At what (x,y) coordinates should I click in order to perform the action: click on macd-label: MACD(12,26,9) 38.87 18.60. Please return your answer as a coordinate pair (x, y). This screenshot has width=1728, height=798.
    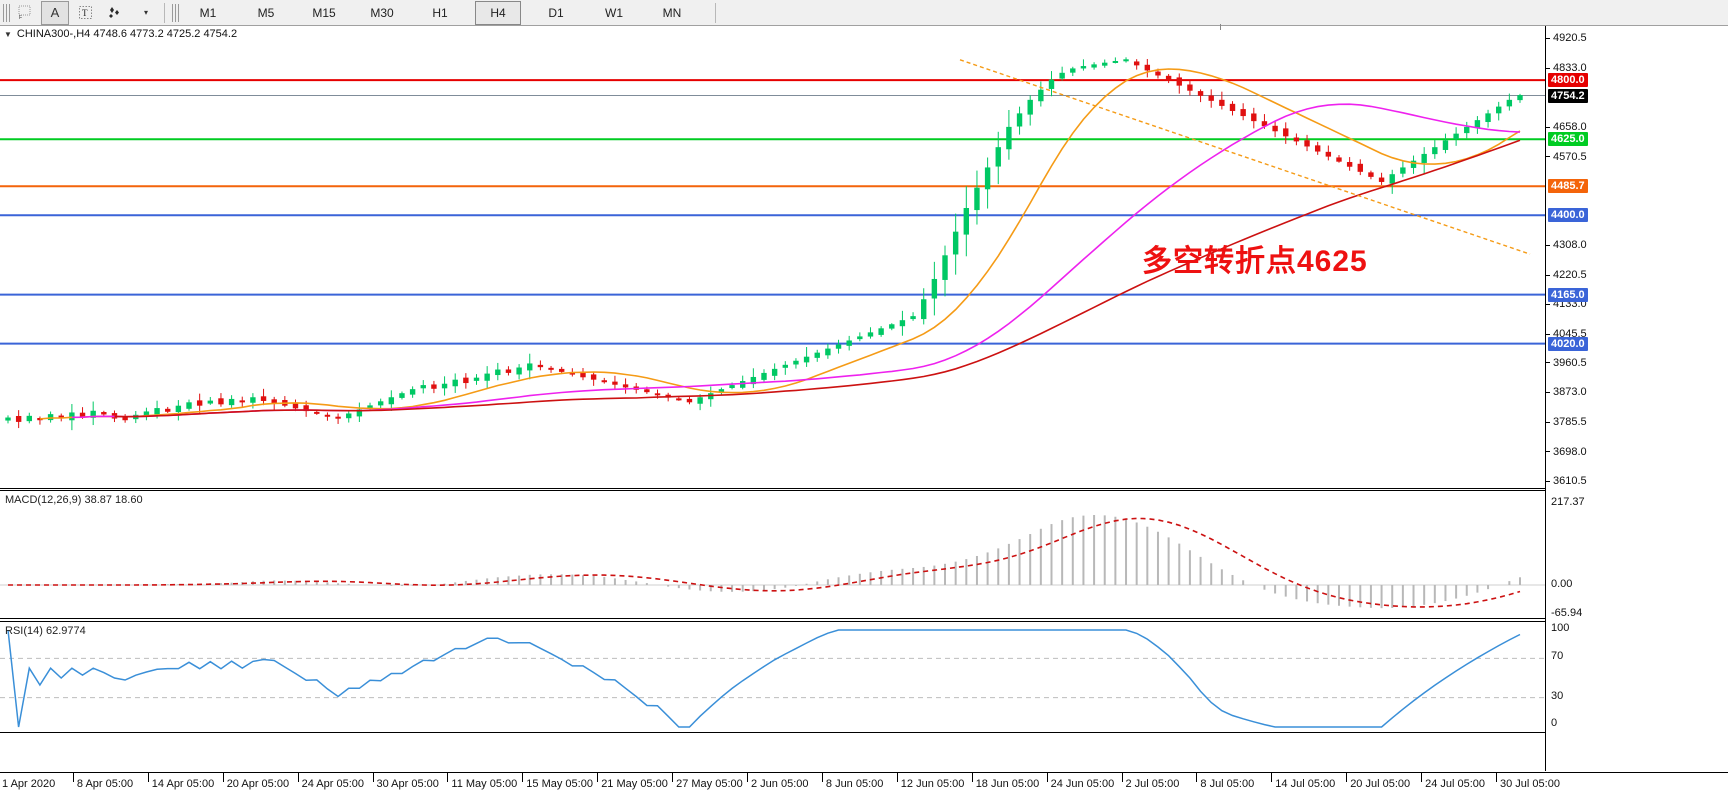
    Looking at the image, I should click on (74, 500).